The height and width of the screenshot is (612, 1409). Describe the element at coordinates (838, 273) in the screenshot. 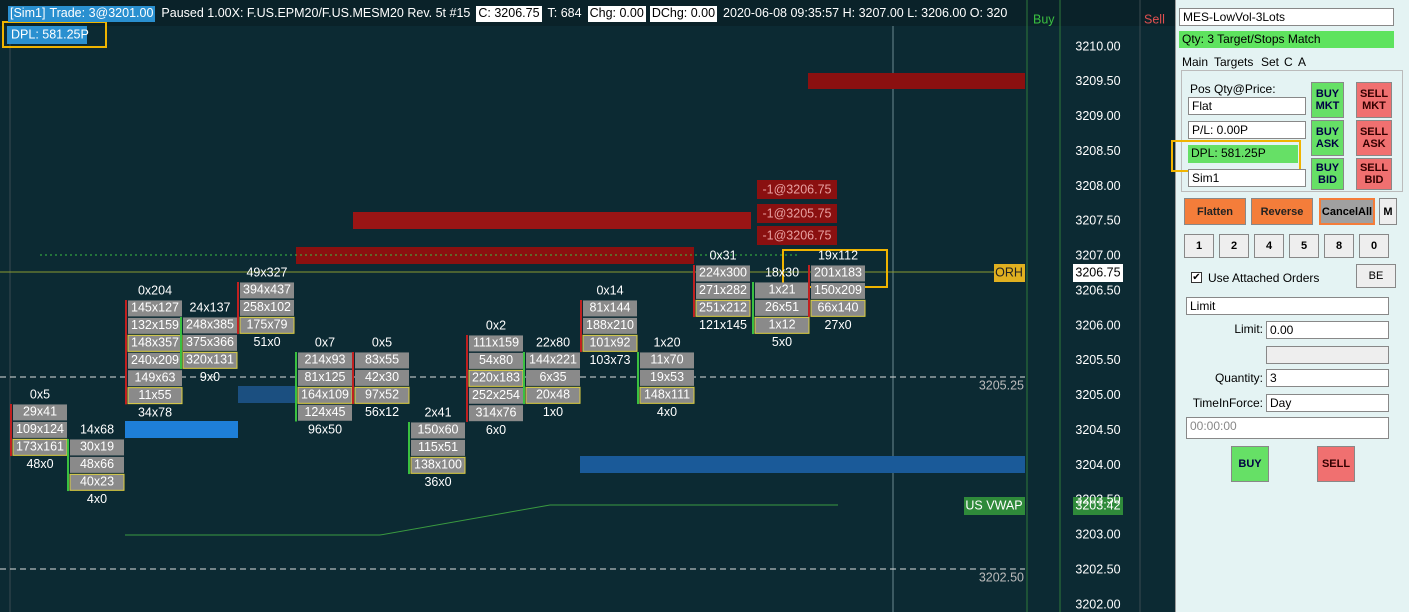

I see `footprint-cell: 201x183` at that location.